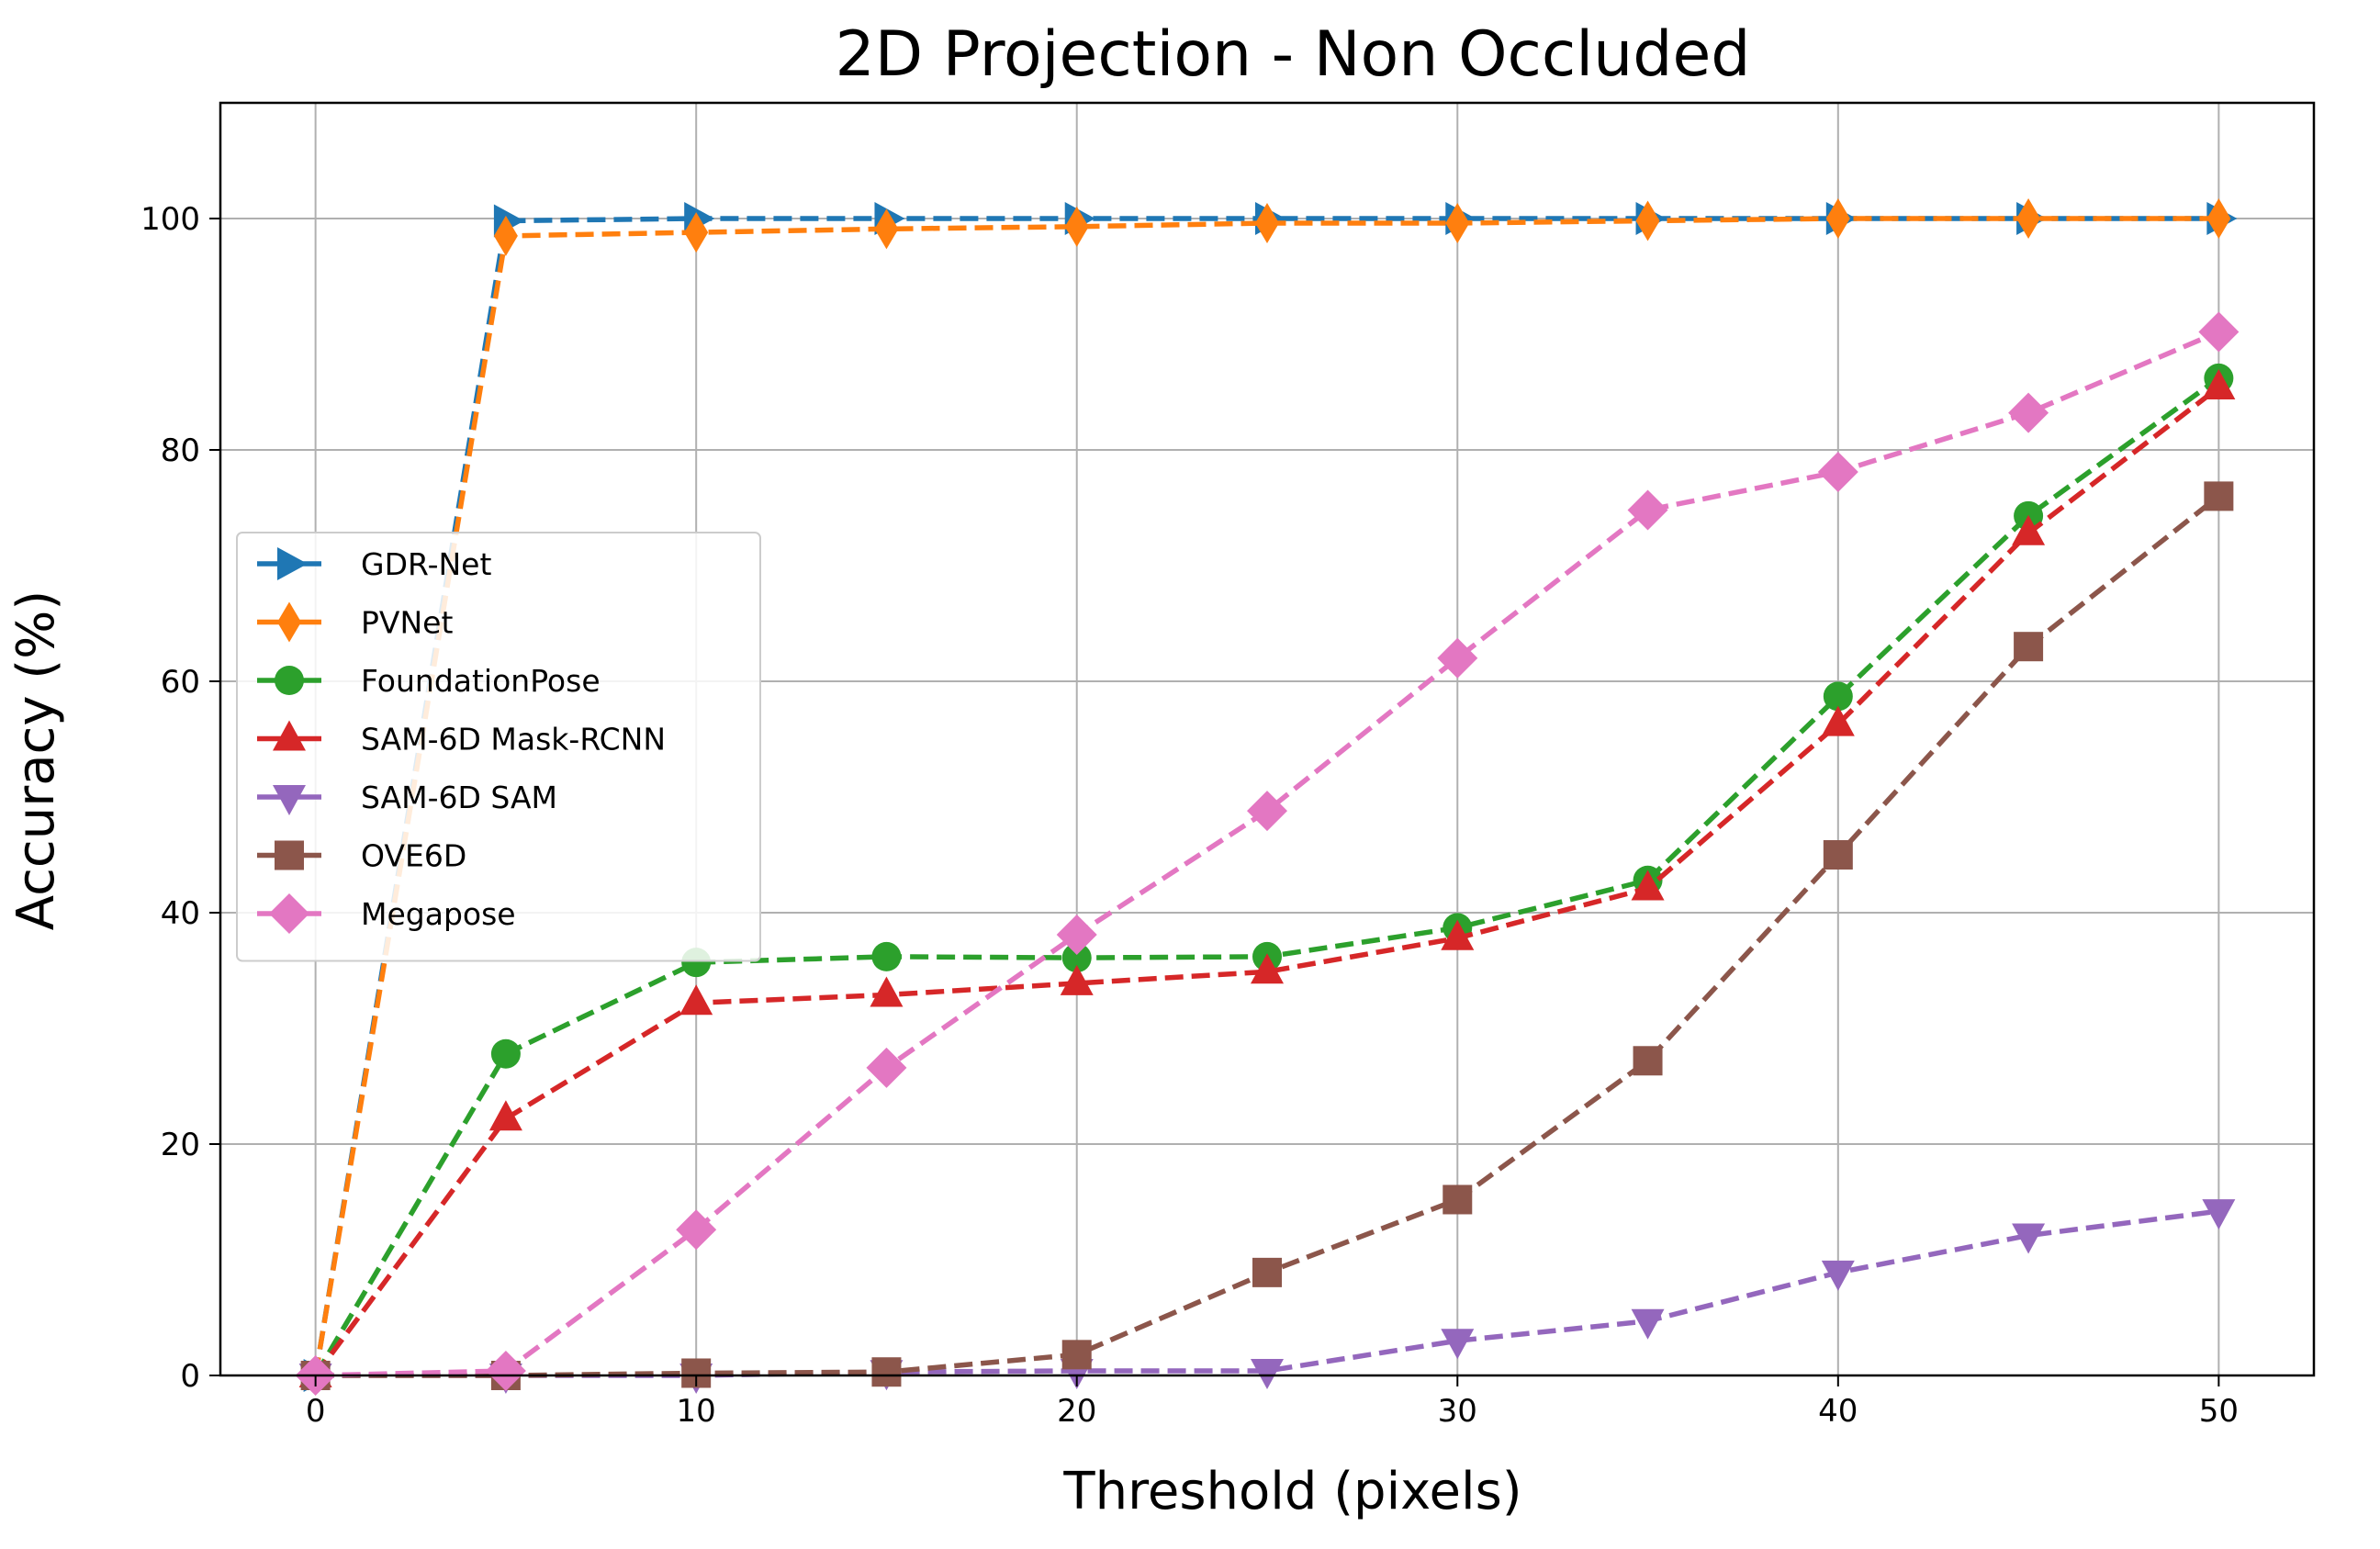  What do you see at coordinates (170, 219) in the screenshot?
I see `y-tick-label: 100` at bounding box center [170, 219].